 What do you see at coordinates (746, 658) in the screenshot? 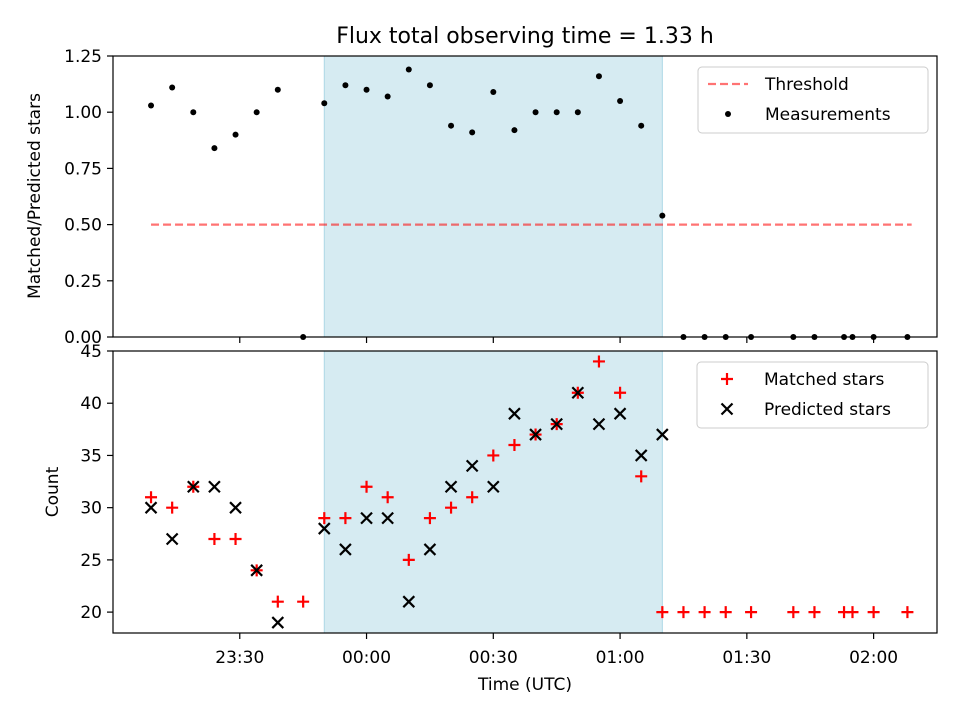
I see `x-tick-label: 01:30` at bounding box center [746, 658].